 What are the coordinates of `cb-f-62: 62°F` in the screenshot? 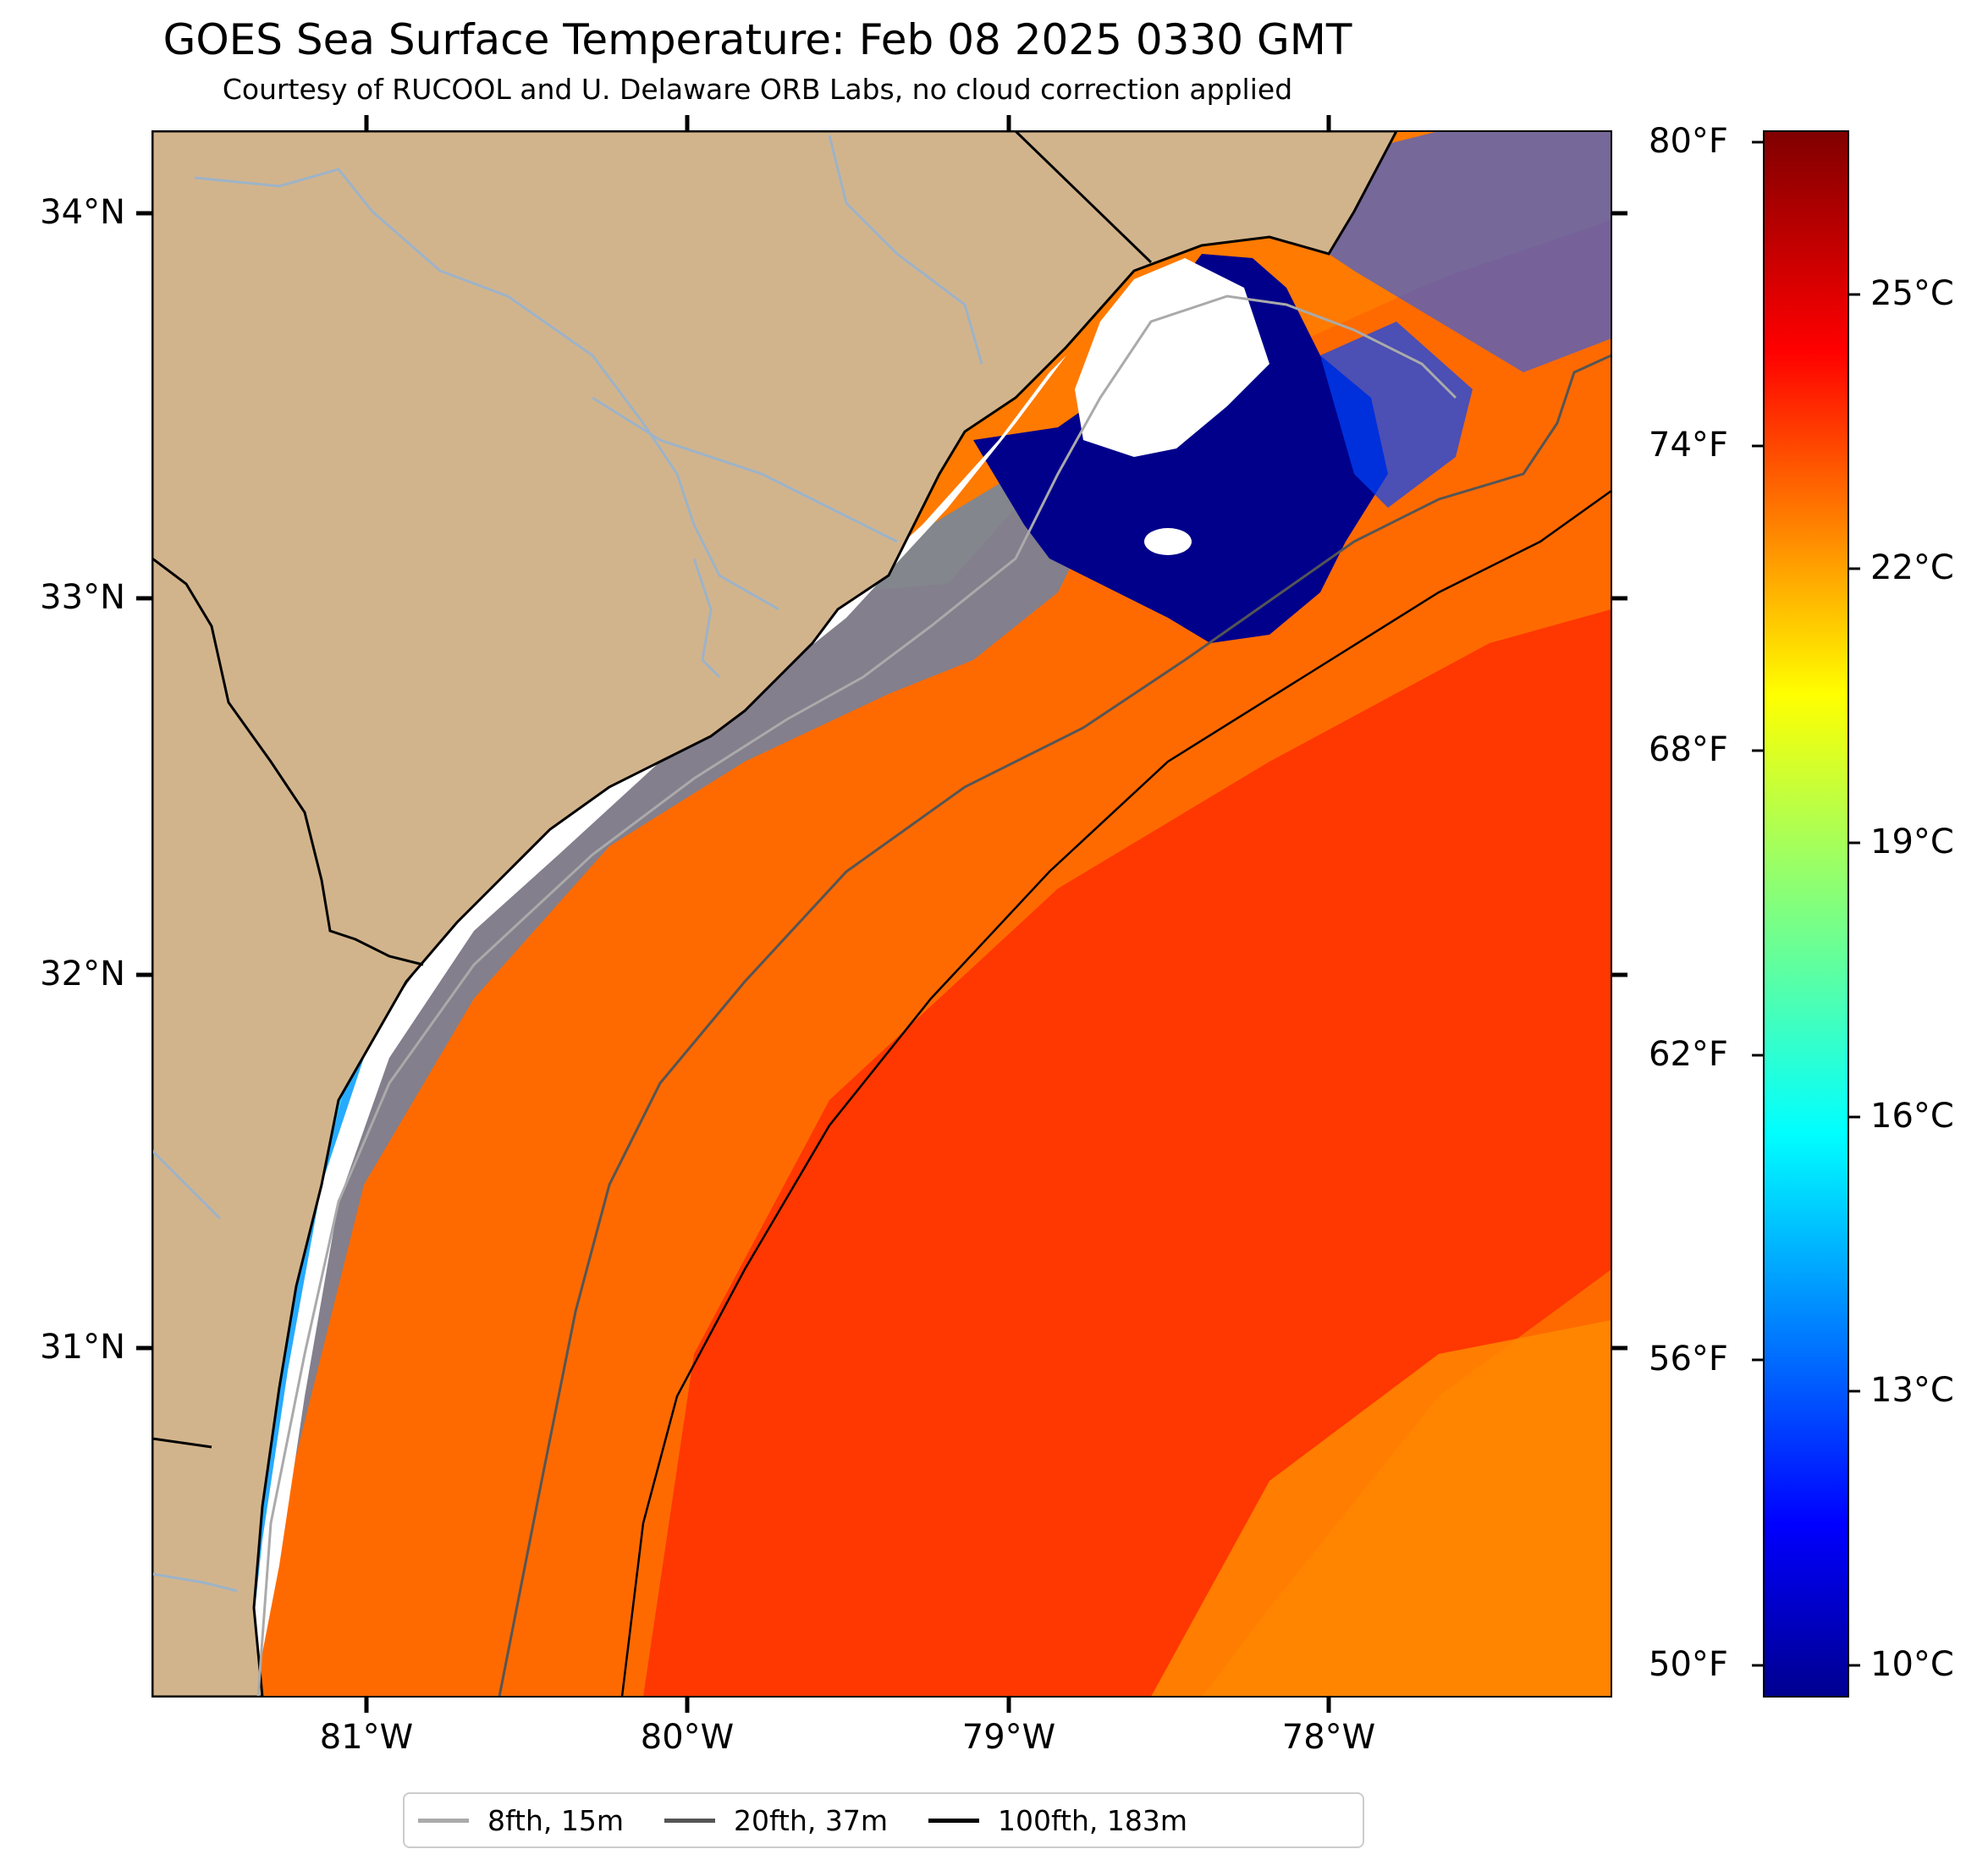 It's located at (1688, 1055).